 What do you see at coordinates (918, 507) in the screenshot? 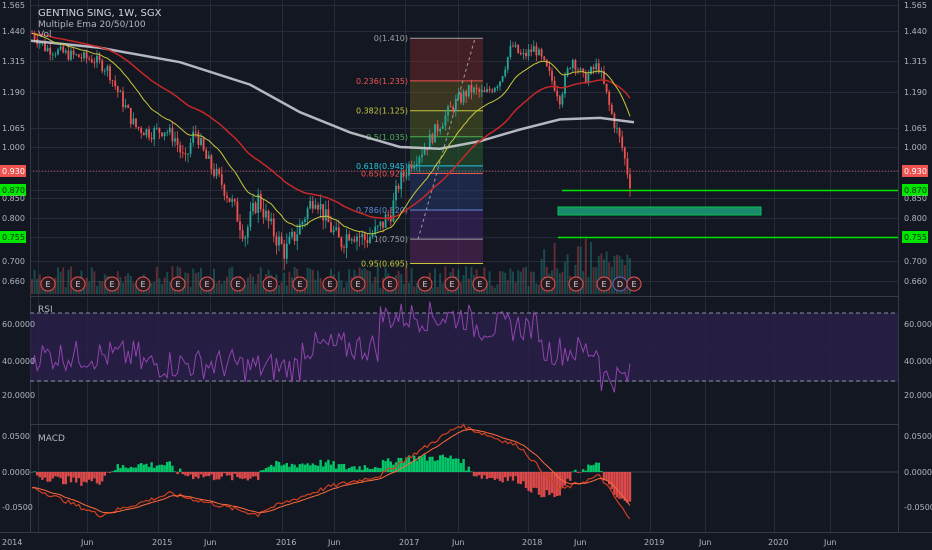
I see `macd-tick-label: -0.0500` at bounding box center [918, 507].